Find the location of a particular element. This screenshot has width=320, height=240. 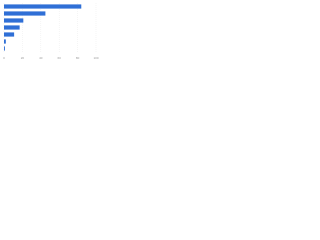

chart: 0 20 40 60 80 100 is located at coordinates (51, 31).